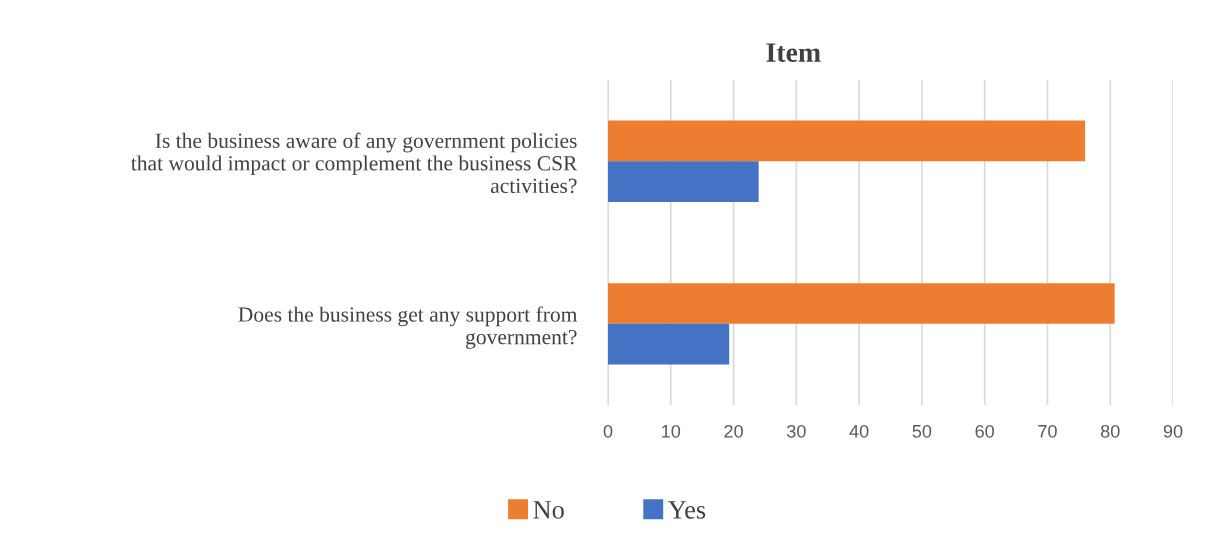 This screenshot has height=559, width=1215. I want to click on legend-label: Yes, so click(687, 510).